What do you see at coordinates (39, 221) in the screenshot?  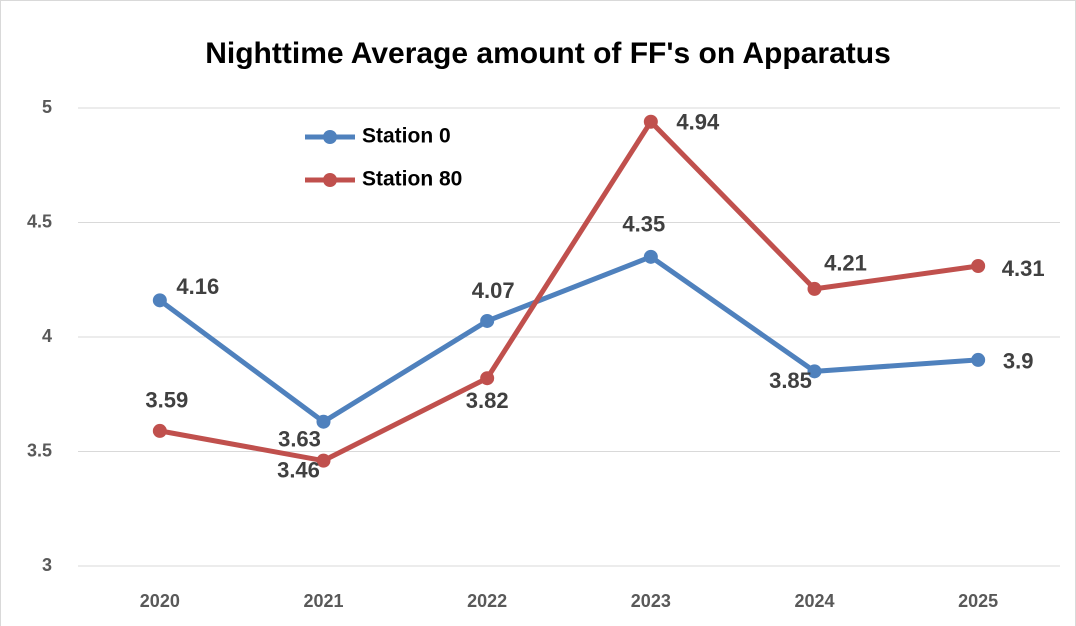 I see `y-tick-label: 4.5` at bounding box center [39, 221].